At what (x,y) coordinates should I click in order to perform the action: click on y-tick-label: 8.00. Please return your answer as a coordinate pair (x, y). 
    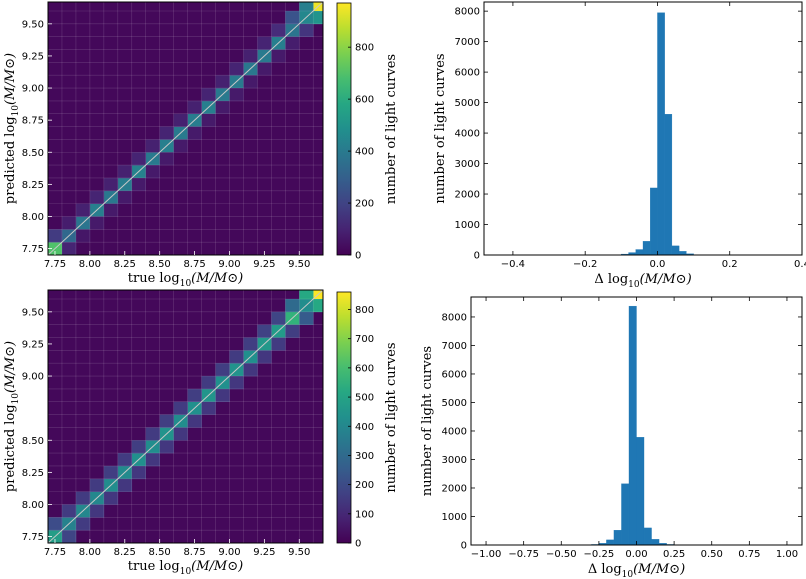
    Looking at the image, I should click on (33, 505).